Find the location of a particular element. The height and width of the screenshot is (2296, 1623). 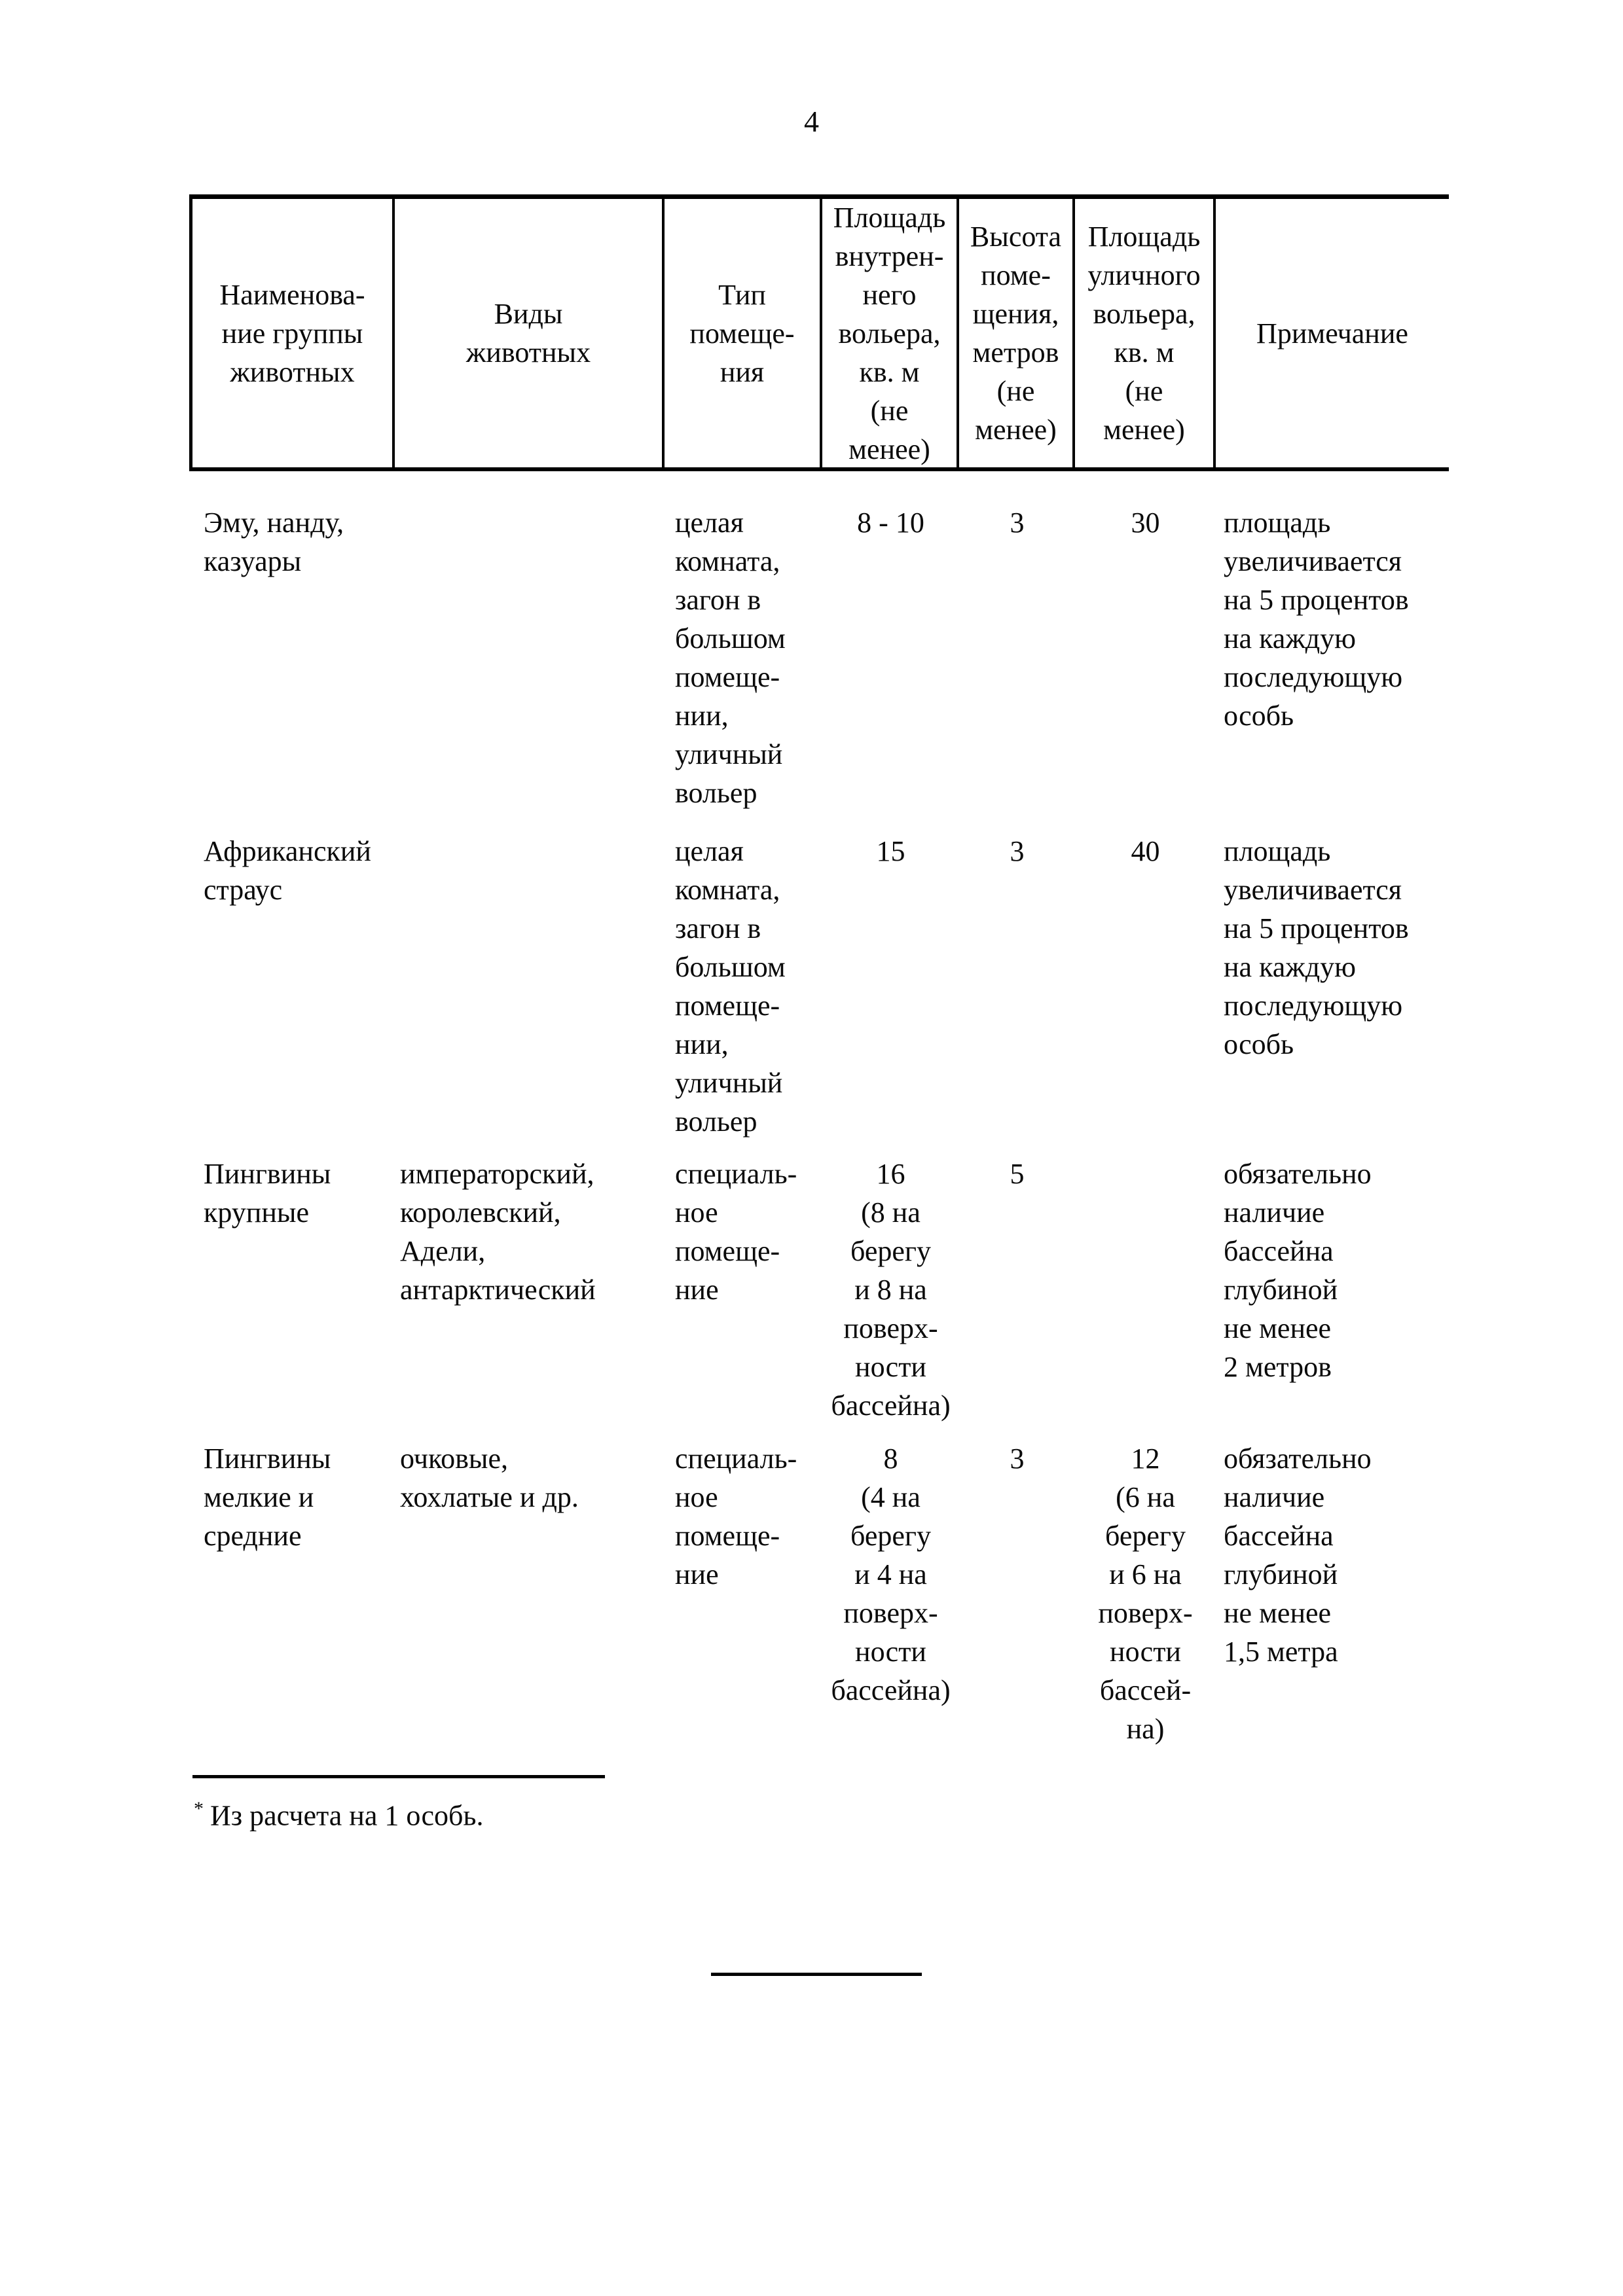

end-of-document-divider is located at coordinates (816, 1974).